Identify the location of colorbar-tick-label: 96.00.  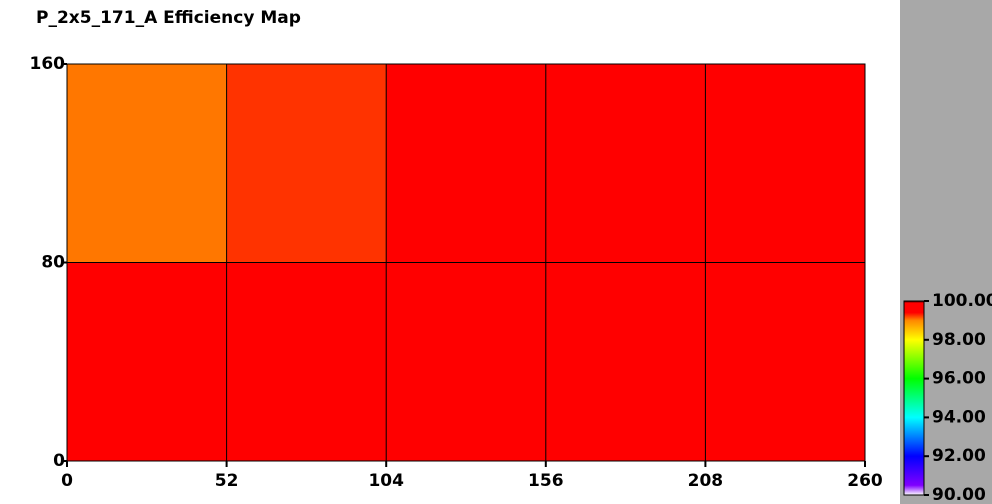
(959, 379).